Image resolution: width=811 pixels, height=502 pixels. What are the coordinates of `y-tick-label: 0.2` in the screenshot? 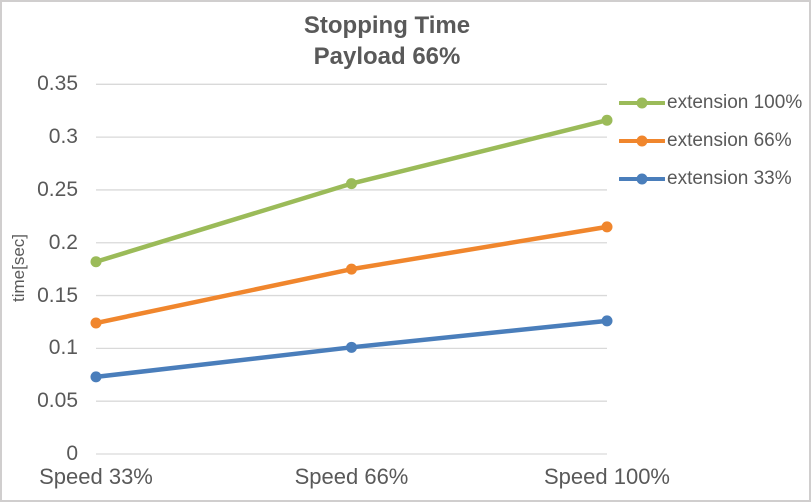 It's located at (63, 242).